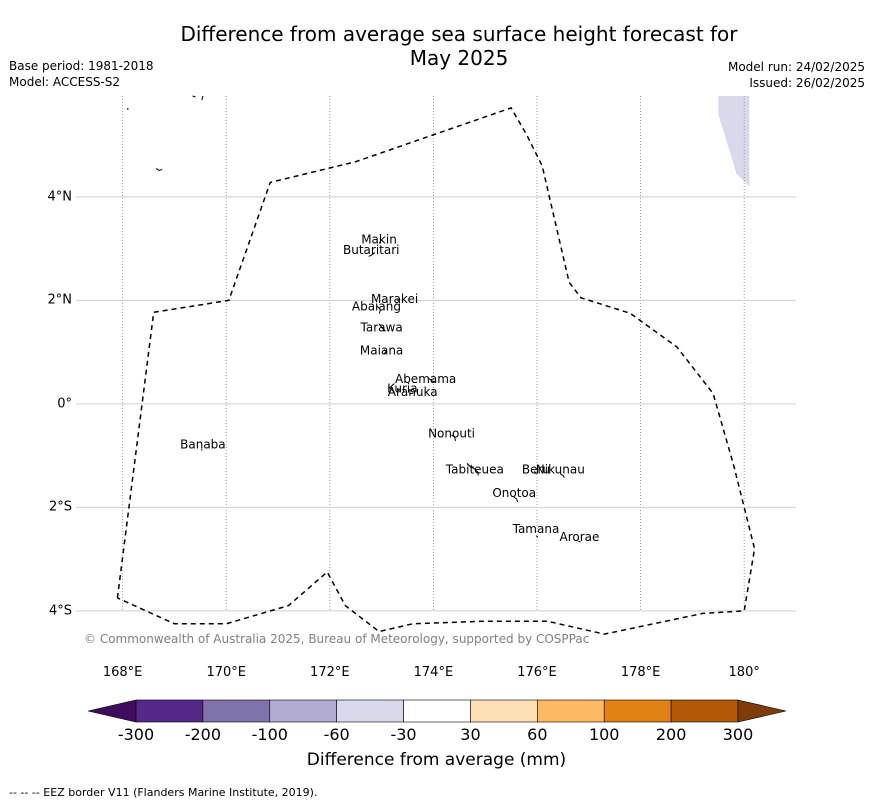  Describe the element at coordinates (738, 734) in the screenshot. I see `colorbar-tick-label: 300` at that location.